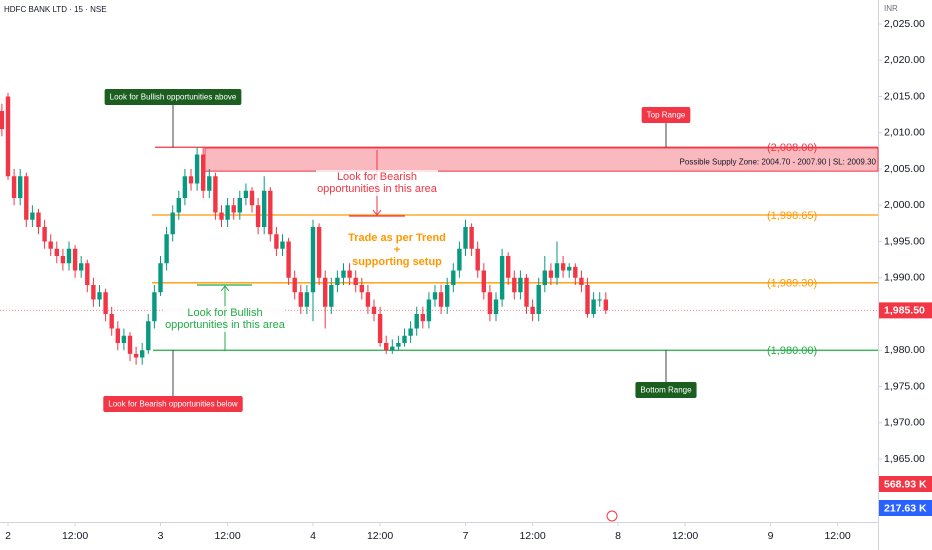 This screenshot has height=550, width=932. I want to click on y-tick-label: 1,965.00, so click(904, 459).